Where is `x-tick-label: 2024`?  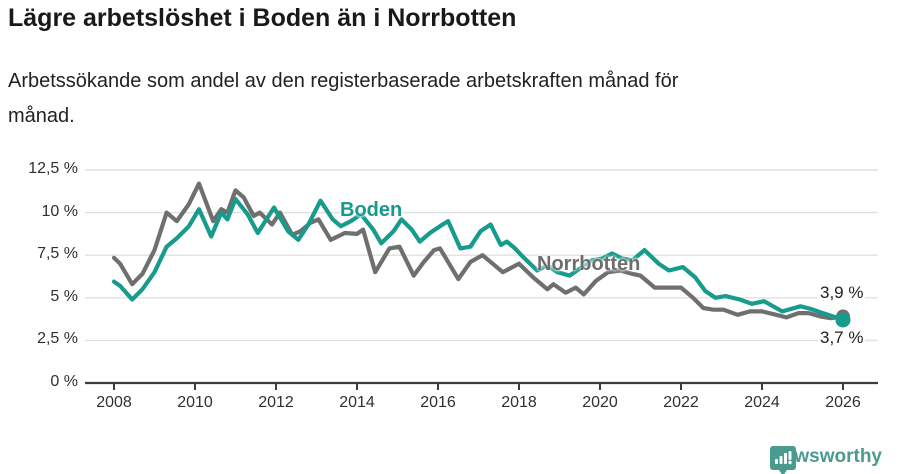 x-tick-label: 2024 is located at coordinates (762, 402).